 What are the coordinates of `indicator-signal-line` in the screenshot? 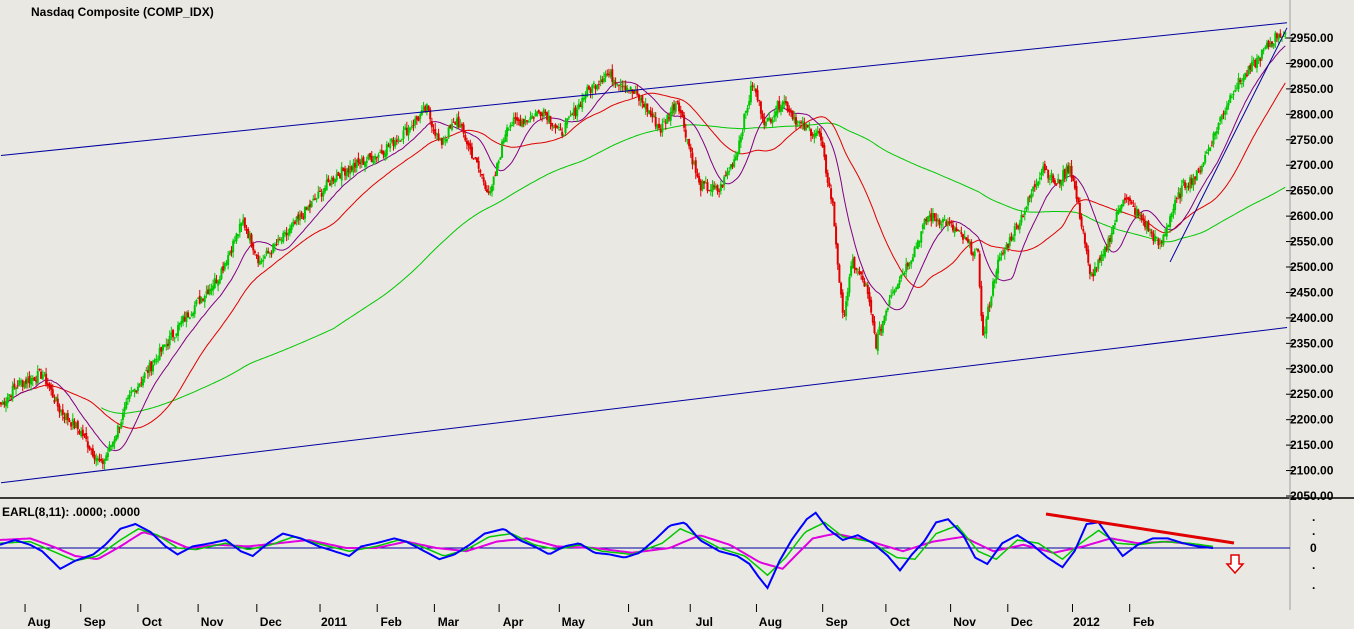 It's located at (607, 550).